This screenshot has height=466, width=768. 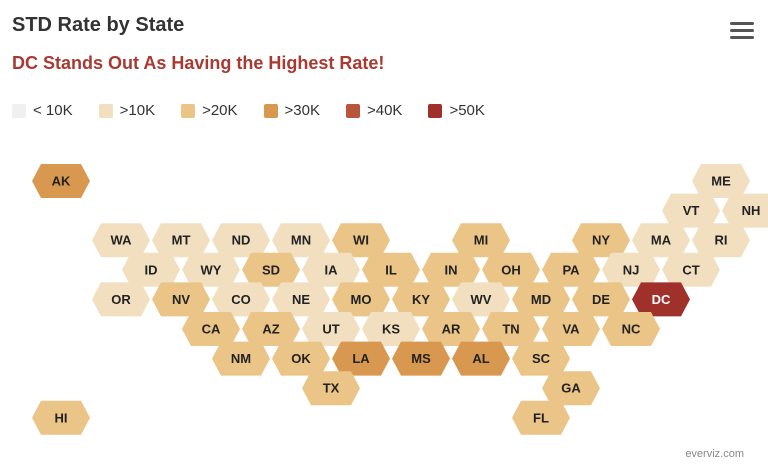 I want to click on state-label: IN, so click(x=451, y=269).